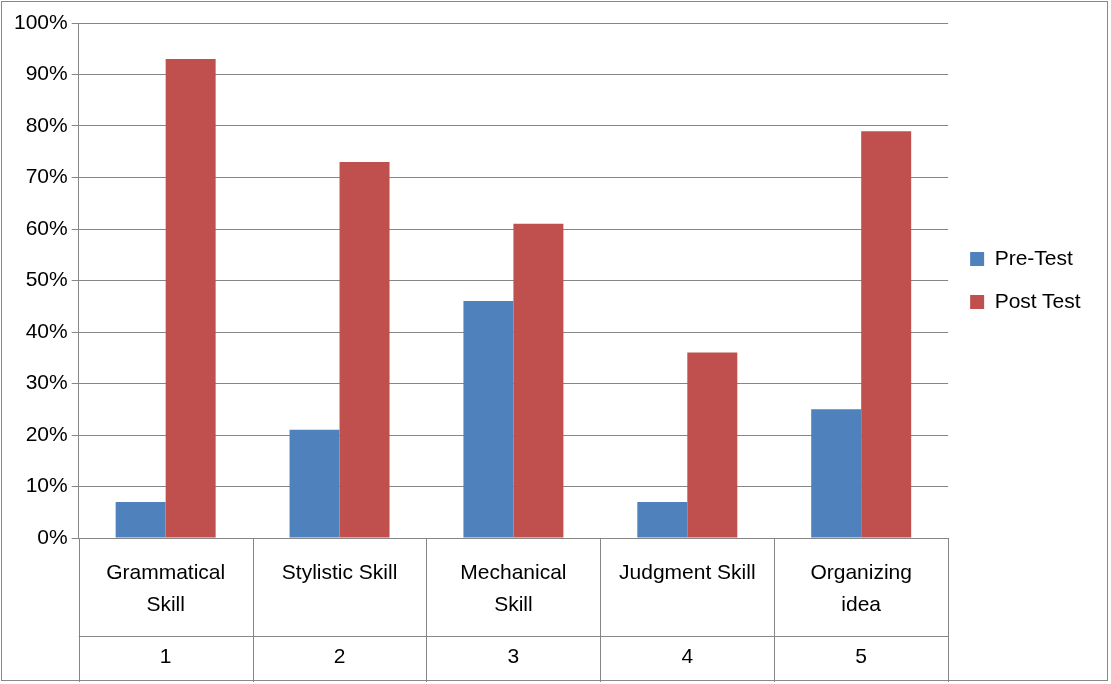  What do you see at coordinates (861, 587) in the screenshot?
I see `x-tick-label: Organizing idea` at bounding box center [861, 587].